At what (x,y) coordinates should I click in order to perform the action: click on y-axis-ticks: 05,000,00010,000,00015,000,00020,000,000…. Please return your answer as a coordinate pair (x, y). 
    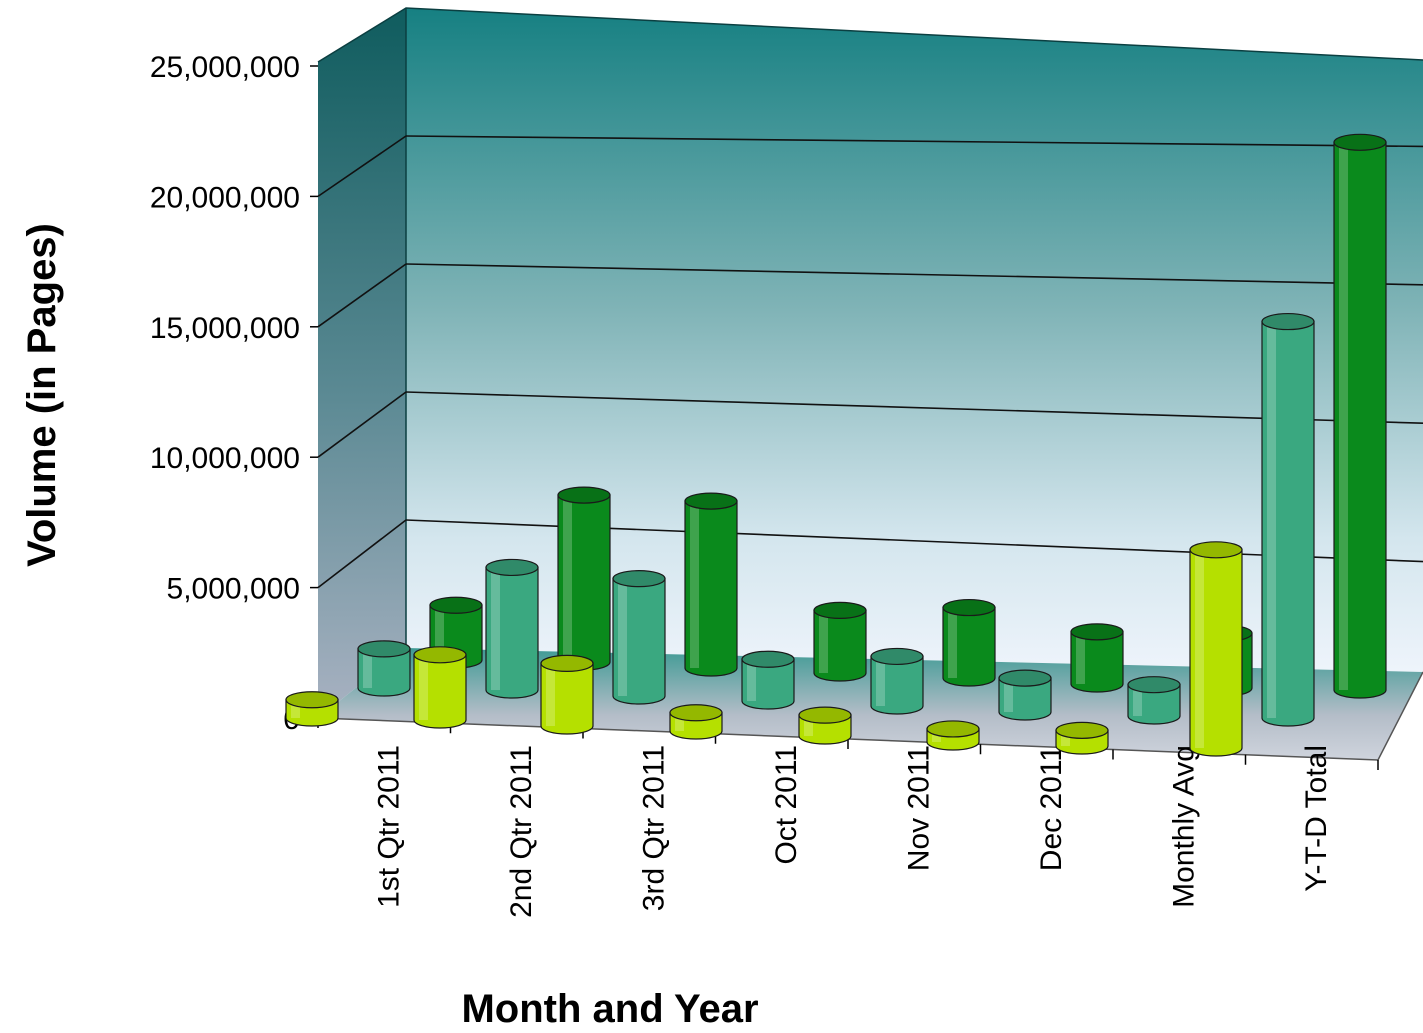
    Looking at the image, I should click on (234, 393).